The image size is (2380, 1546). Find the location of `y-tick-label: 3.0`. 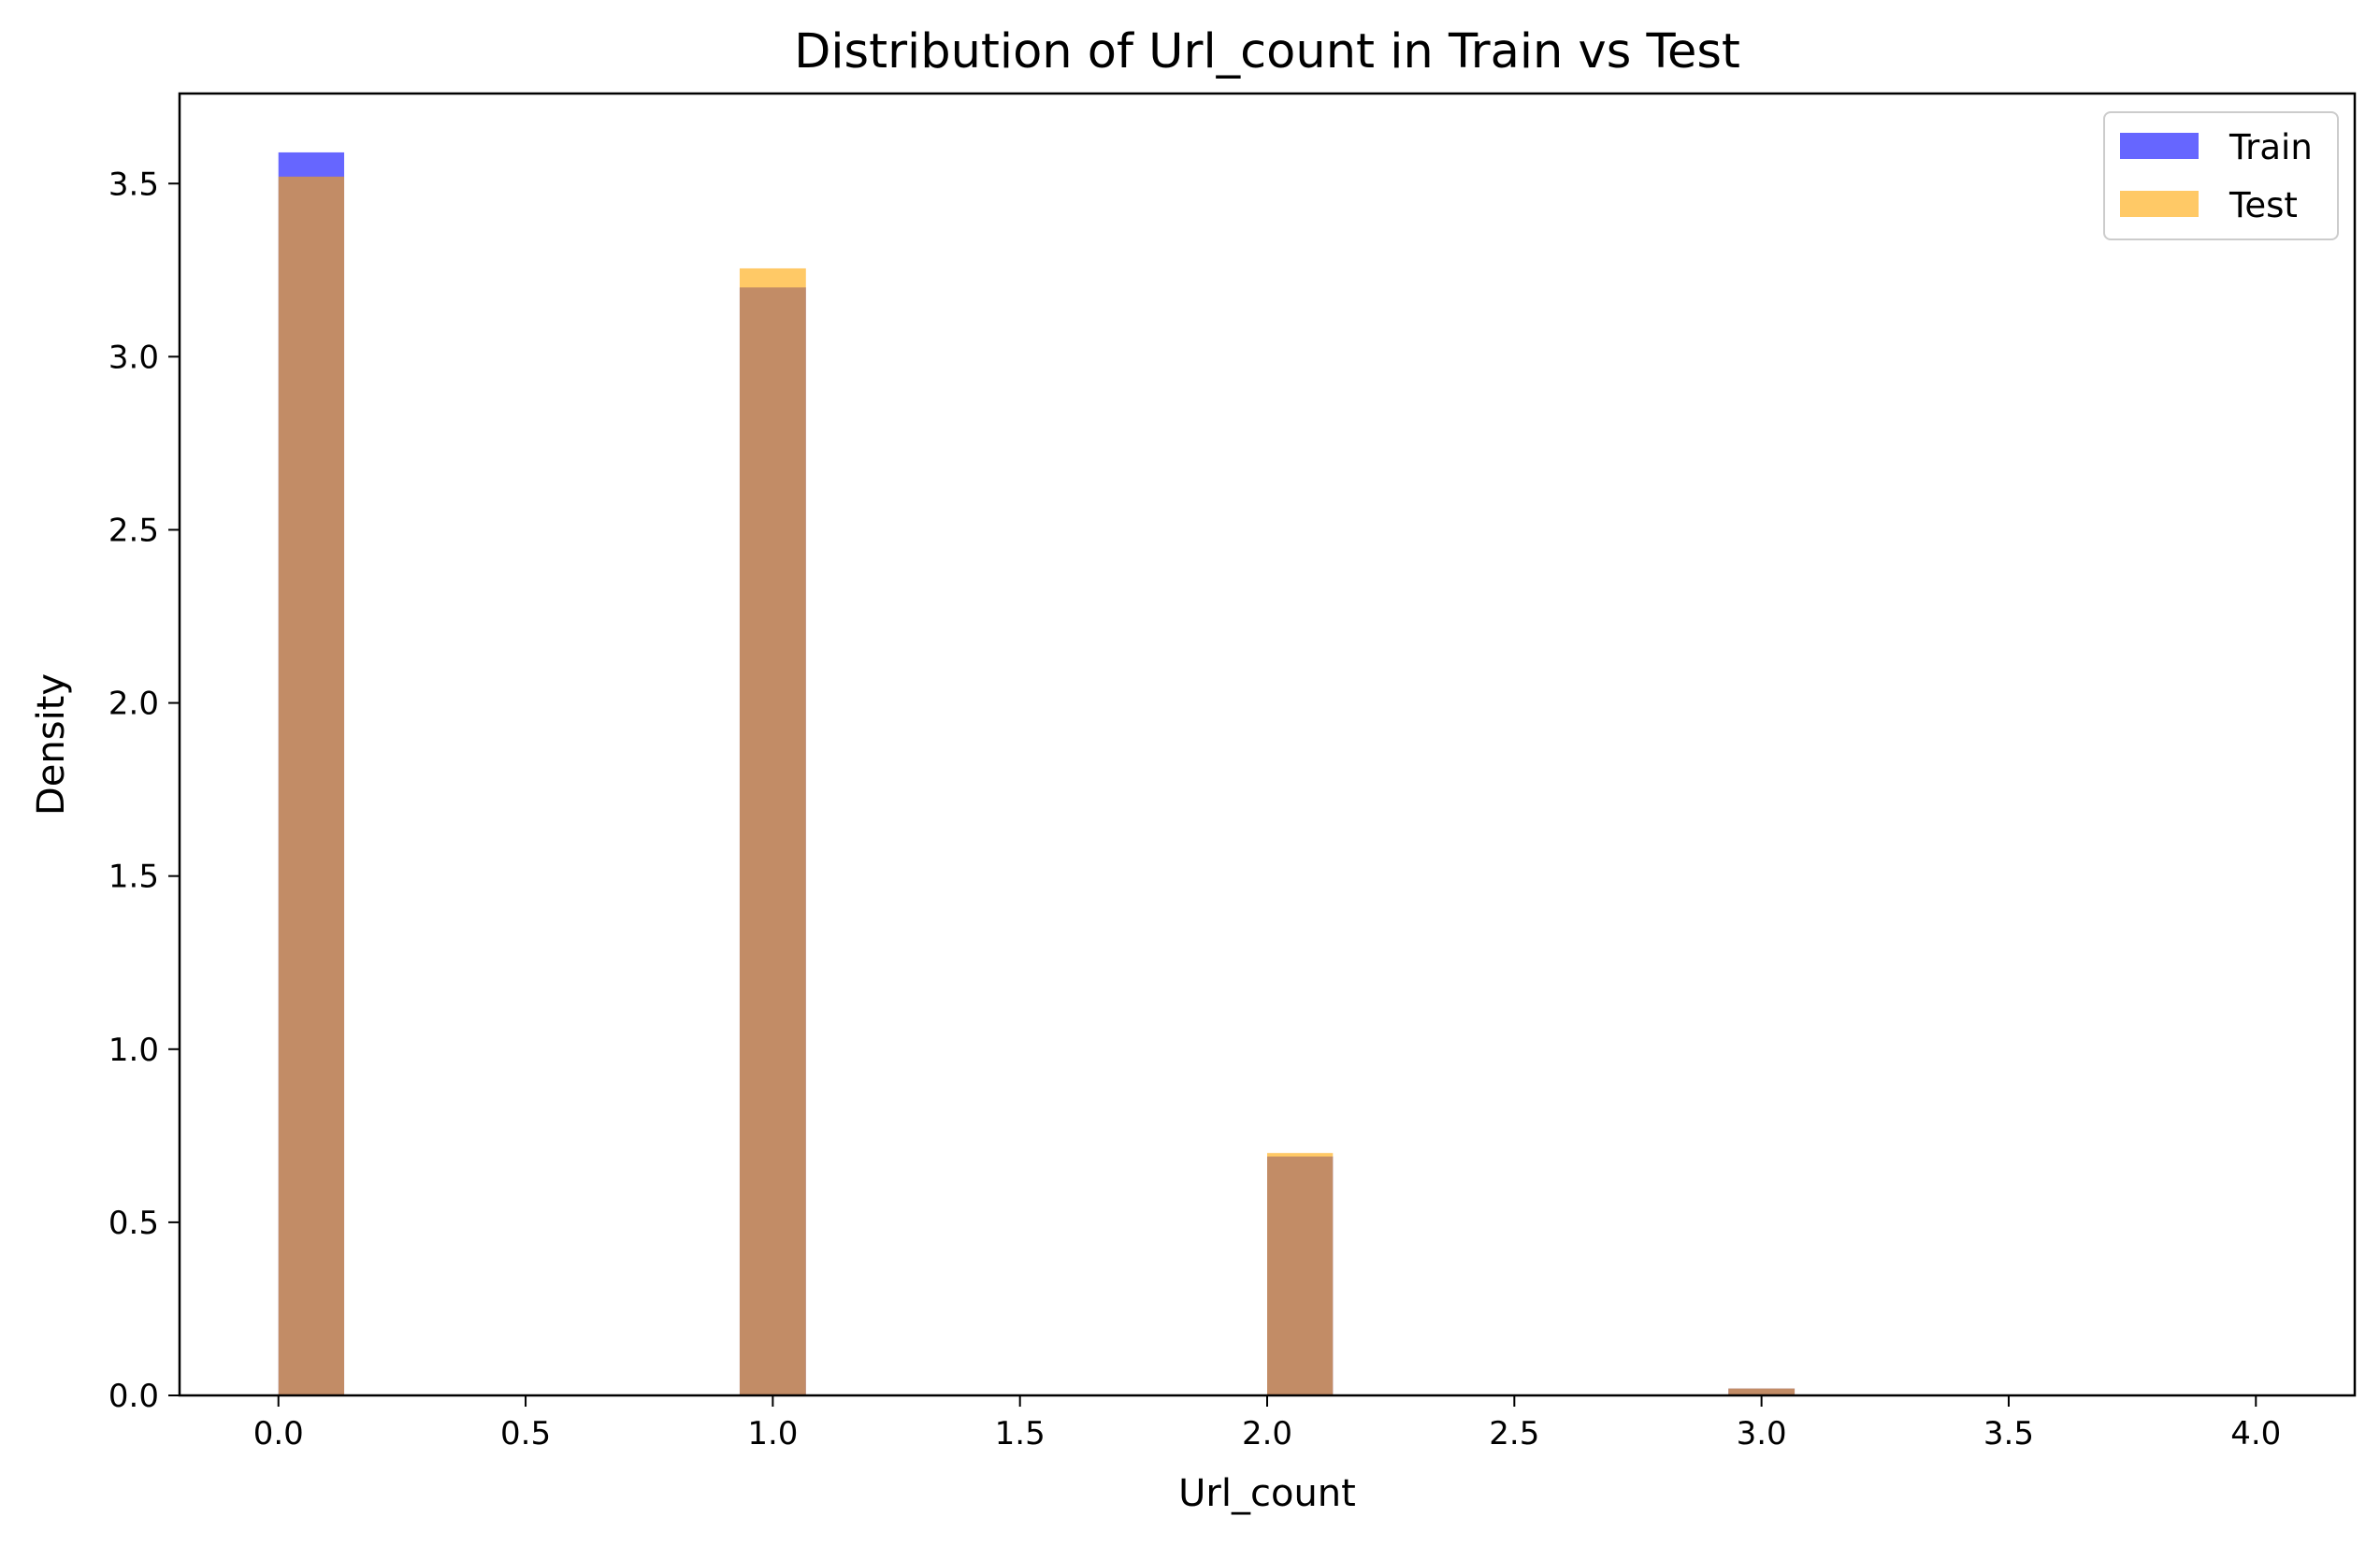

y-tick-label: 3.0 is located at coordinates (133, 357).